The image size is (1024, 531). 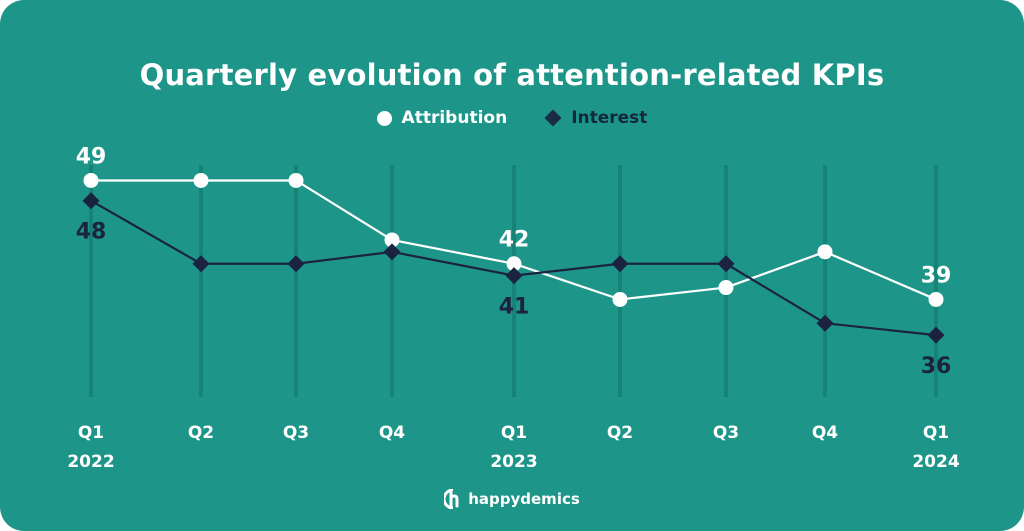 What do you see at coordinates (454, 118) in the screenshot?
I see `legend-label-attribution: Attribution` at bounding box center [454, 118].